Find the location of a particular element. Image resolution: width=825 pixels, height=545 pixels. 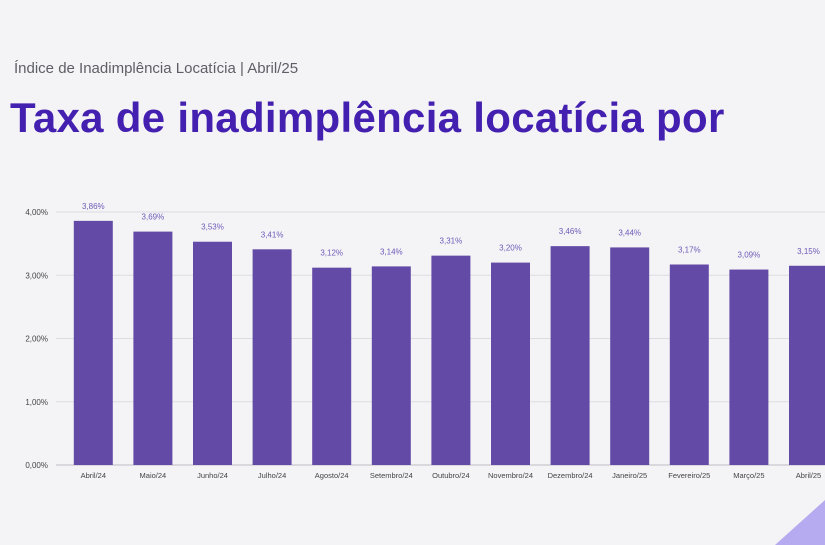

data-label: 3,53% is located at coordinates (212, 227).